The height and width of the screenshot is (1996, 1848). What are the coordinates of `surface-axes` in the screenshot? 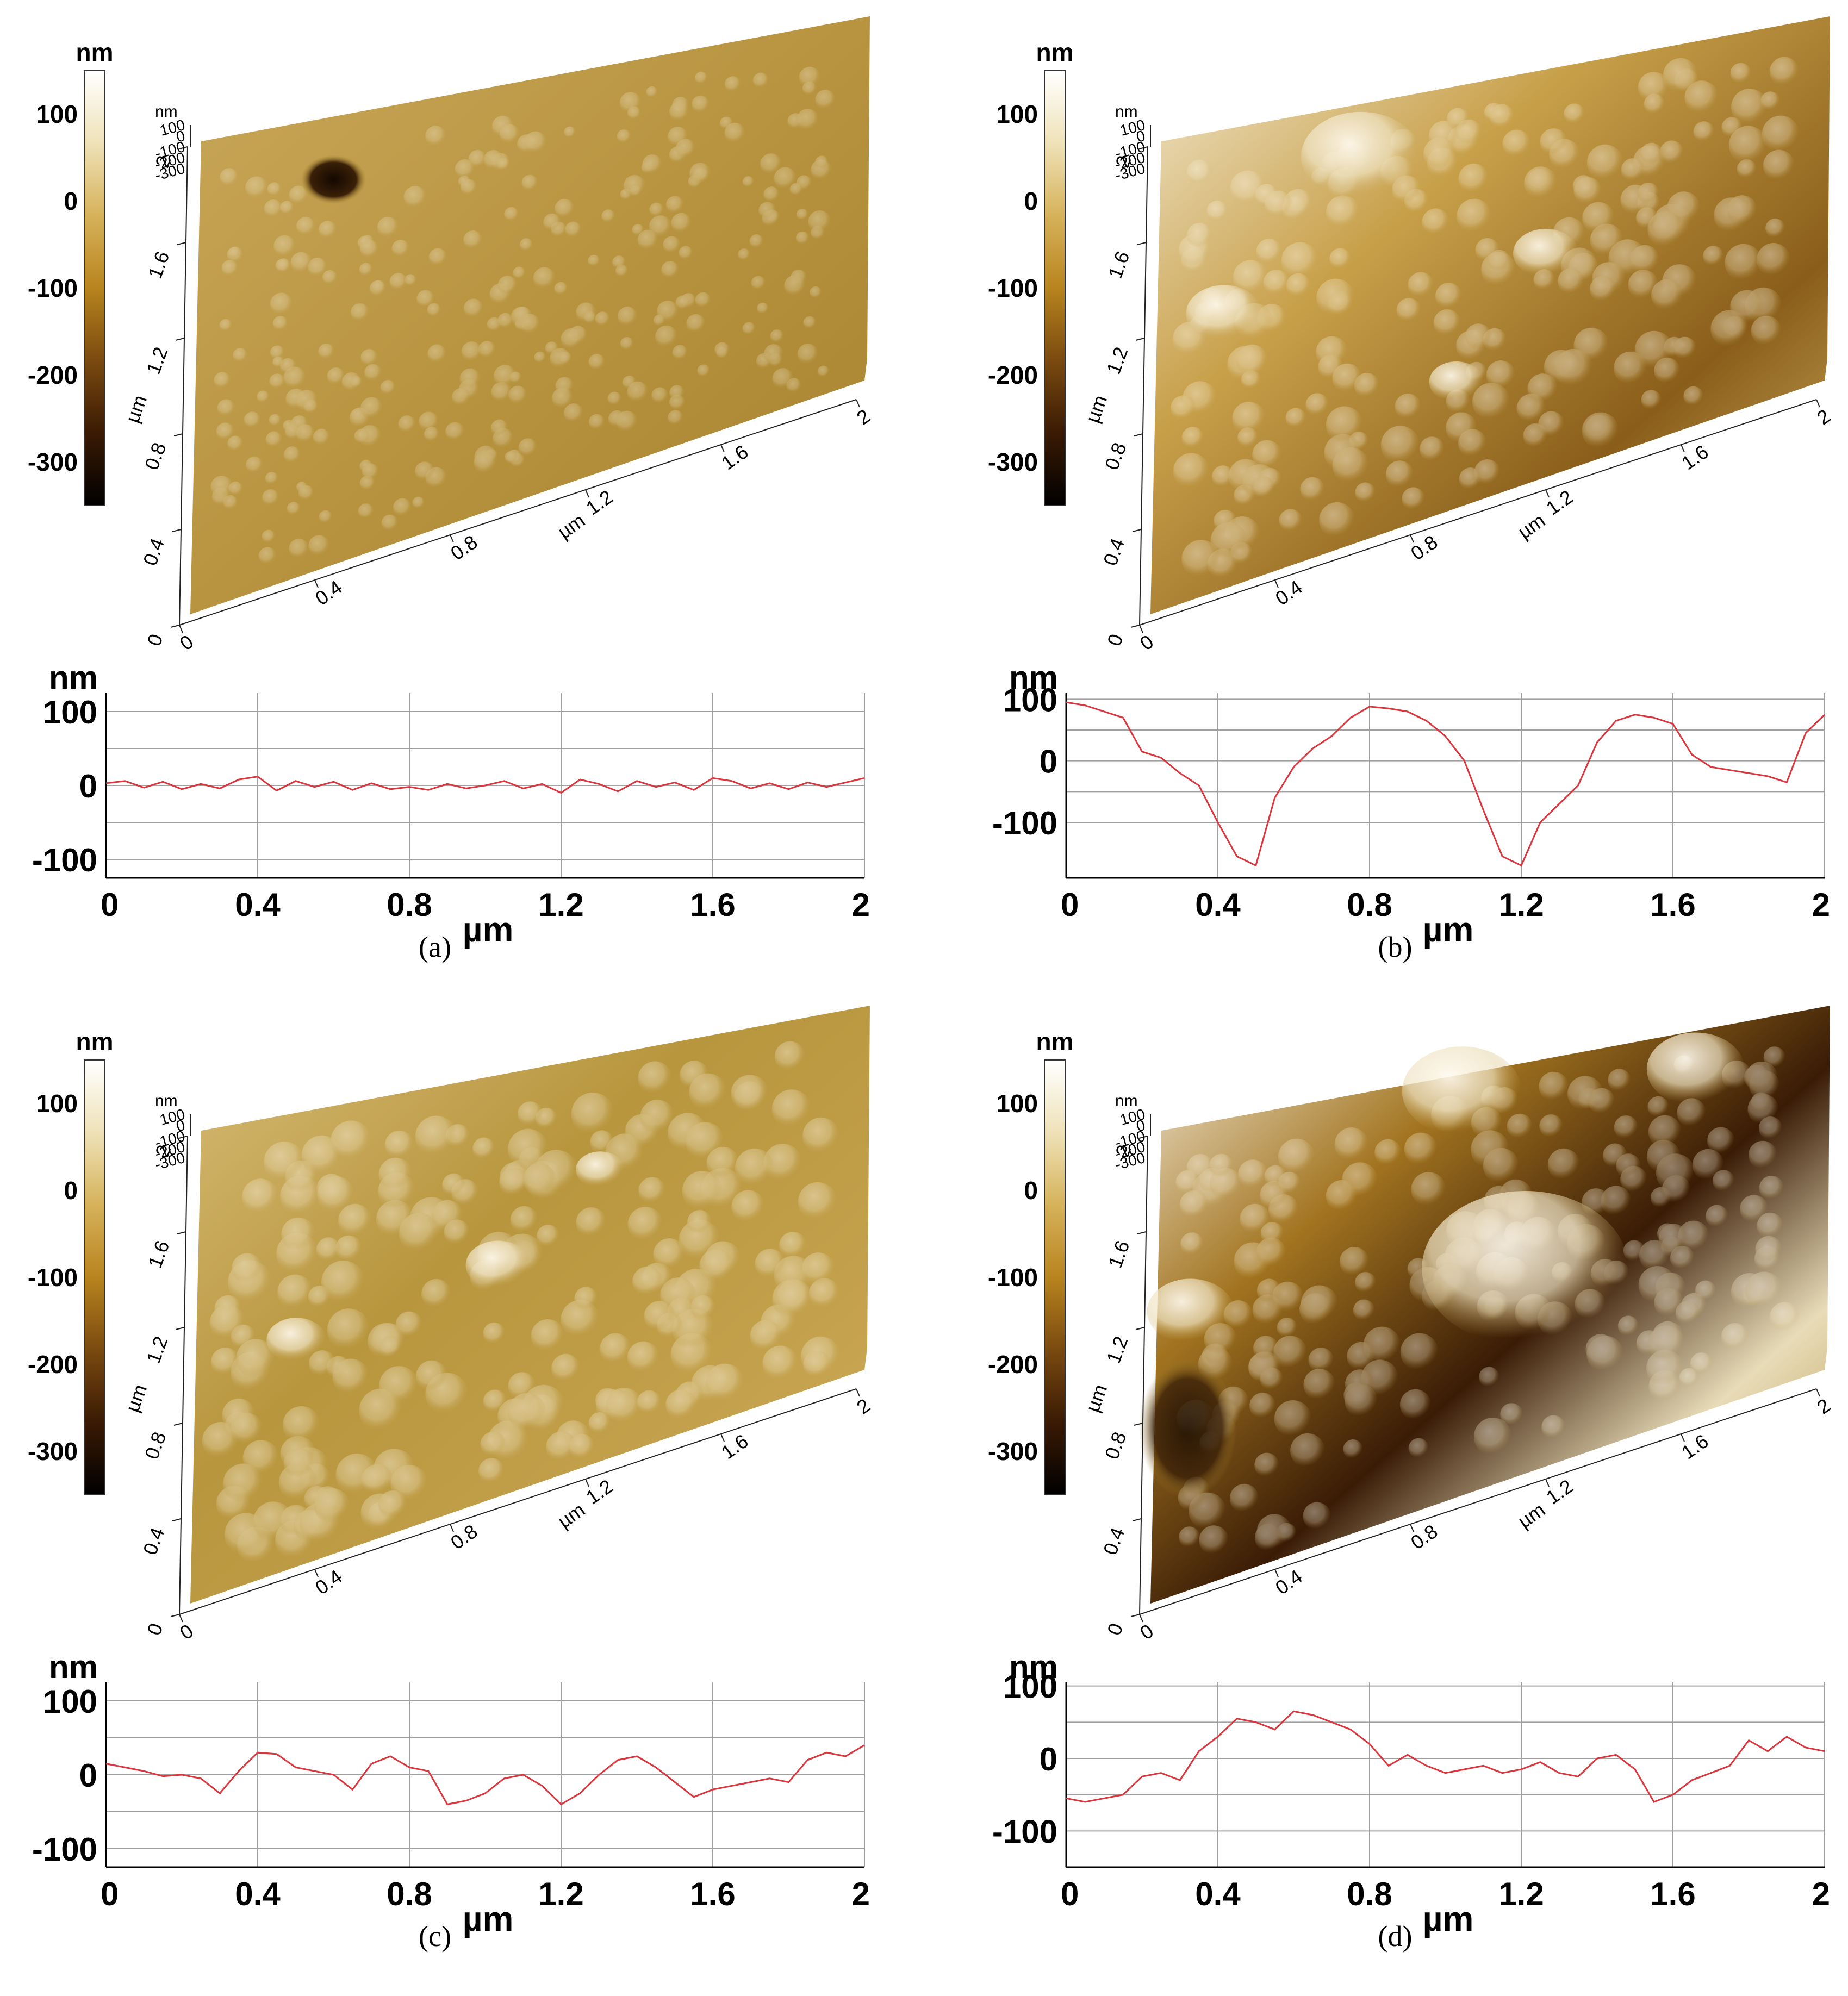 It's located at (1475, 1368).